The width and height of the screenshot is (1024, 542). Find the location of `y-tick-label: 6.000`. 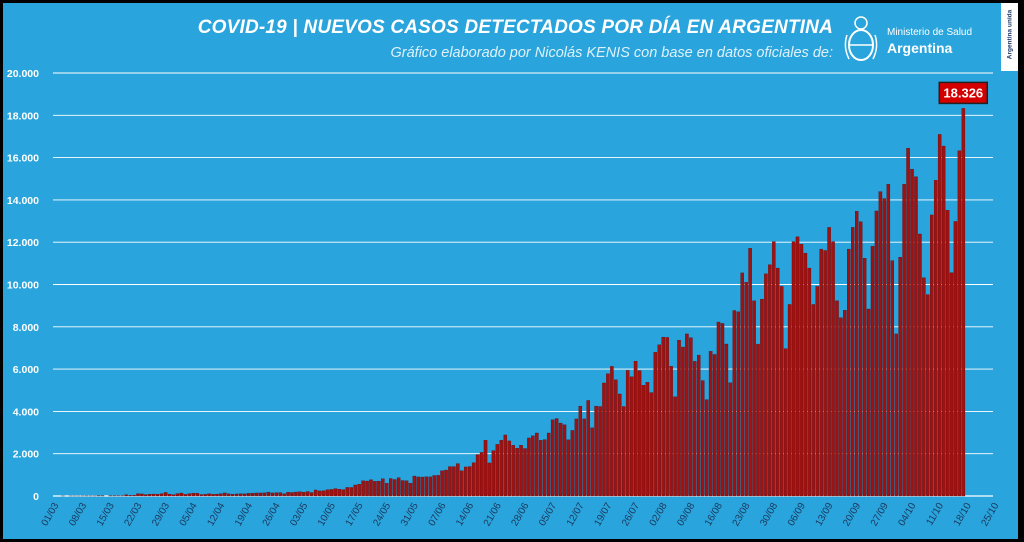

y-tick-label: 6.000 is located at coordinates (26, 370).